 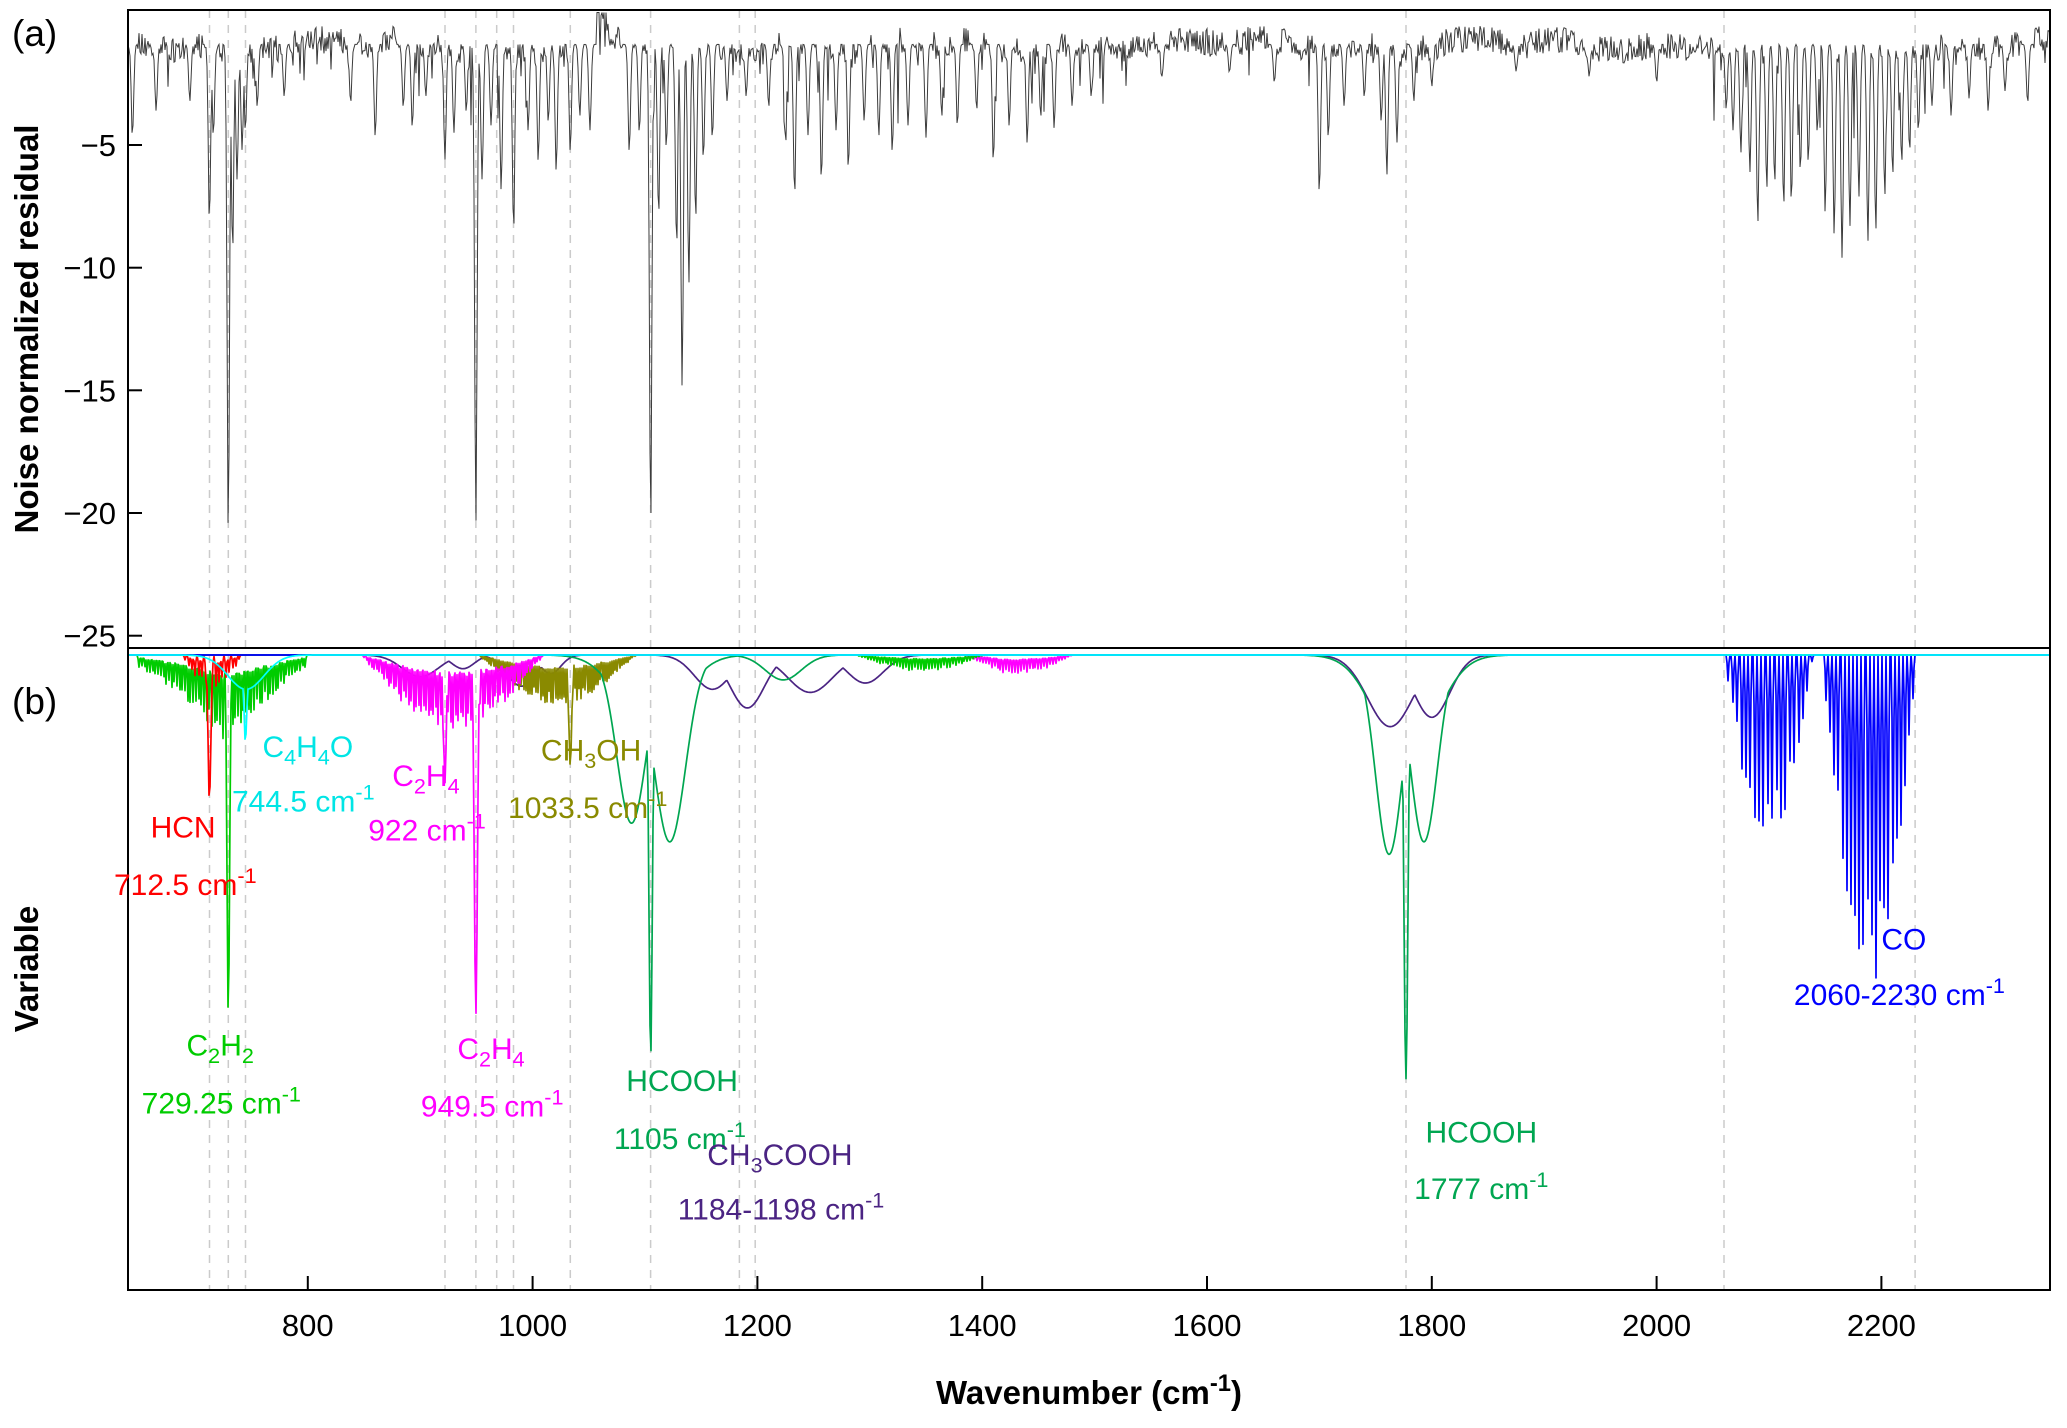 What do you see at coordinates (1089, 1390) in the screenshot?
I see `x-axis-title: Wavenumber (cm-1)` at bounding box center [1089, 1390].